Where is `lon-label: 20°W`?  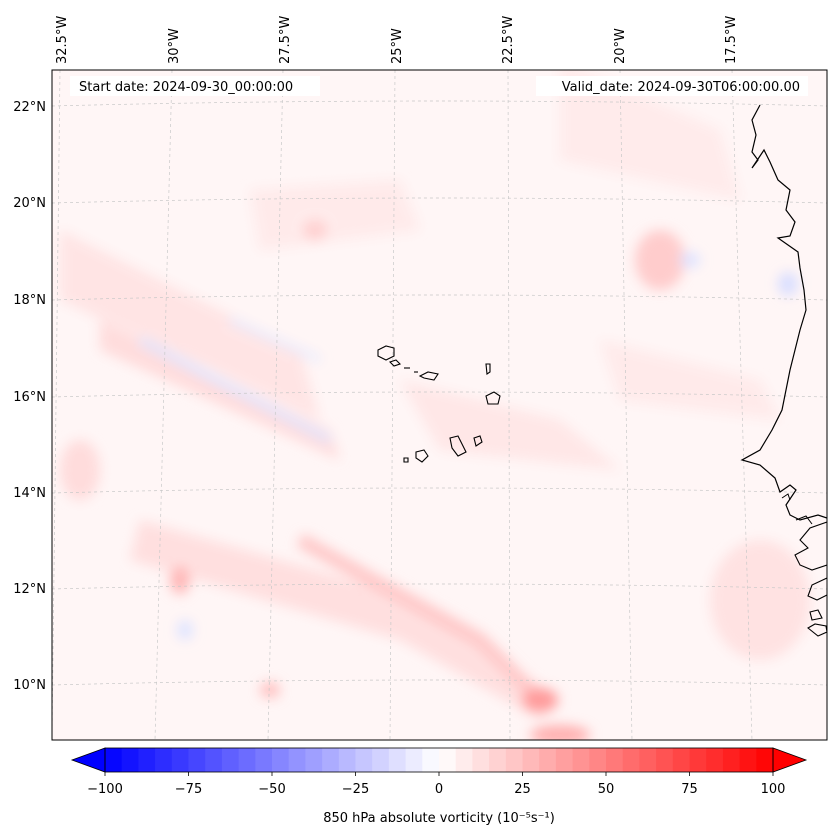 lon-label: 20°W is located at coordinates (620, 46).